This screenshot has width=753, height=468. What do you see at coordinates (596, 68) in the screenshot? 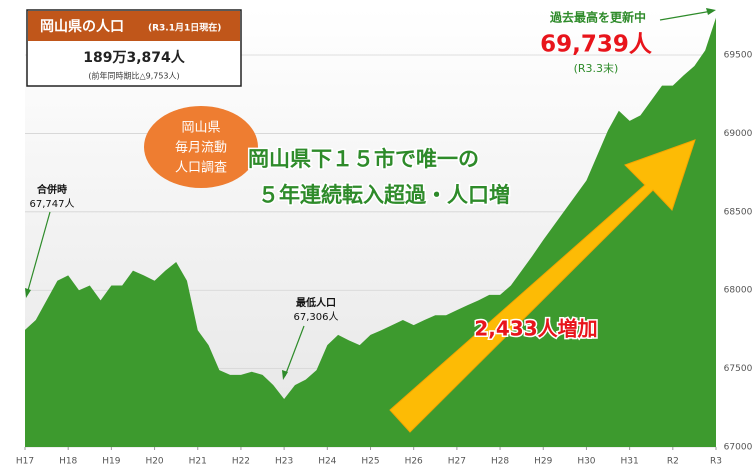
I see `record-date: (R3.3末)` at bounding box center [596, 68].